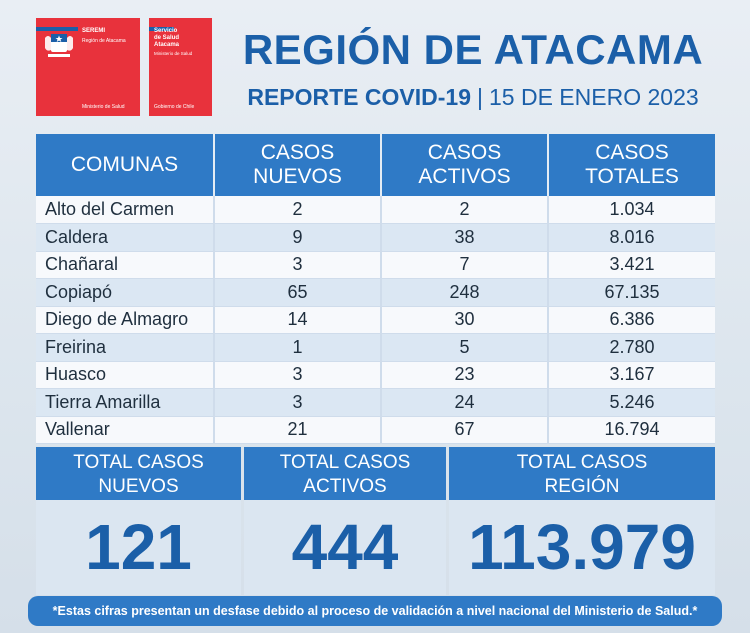 The image size is (750, 633). What do you see at coordinates (138, 547) in the screenshot?
I see `total-nuevos-value: 121` at bounding box center [138, 547].